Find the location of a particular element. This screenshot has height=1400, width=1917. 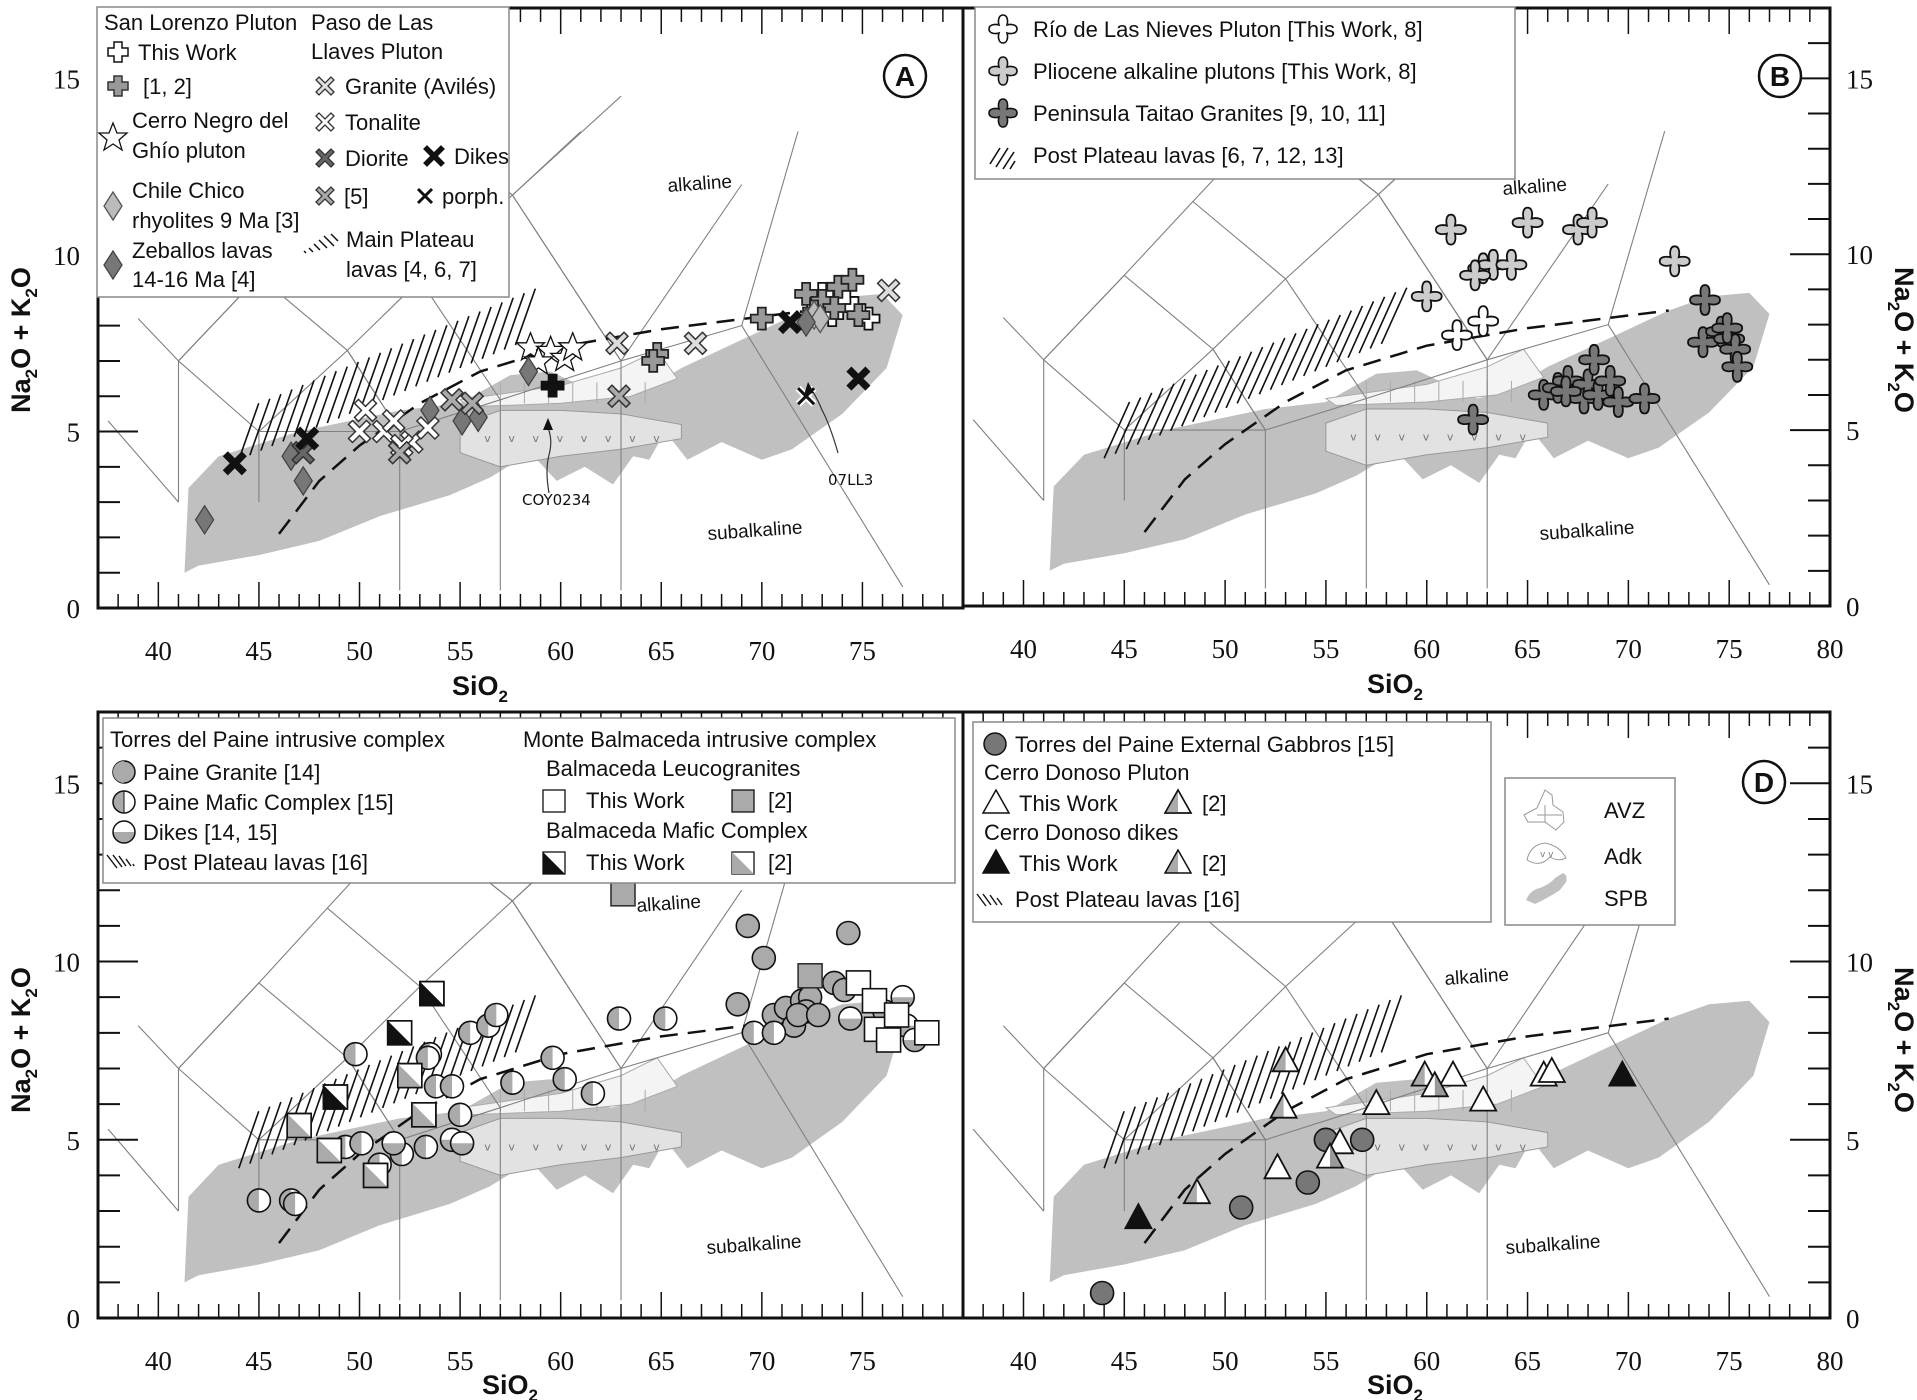

data-point-quatrefoil-dark is located at coordinates (1705, 300).